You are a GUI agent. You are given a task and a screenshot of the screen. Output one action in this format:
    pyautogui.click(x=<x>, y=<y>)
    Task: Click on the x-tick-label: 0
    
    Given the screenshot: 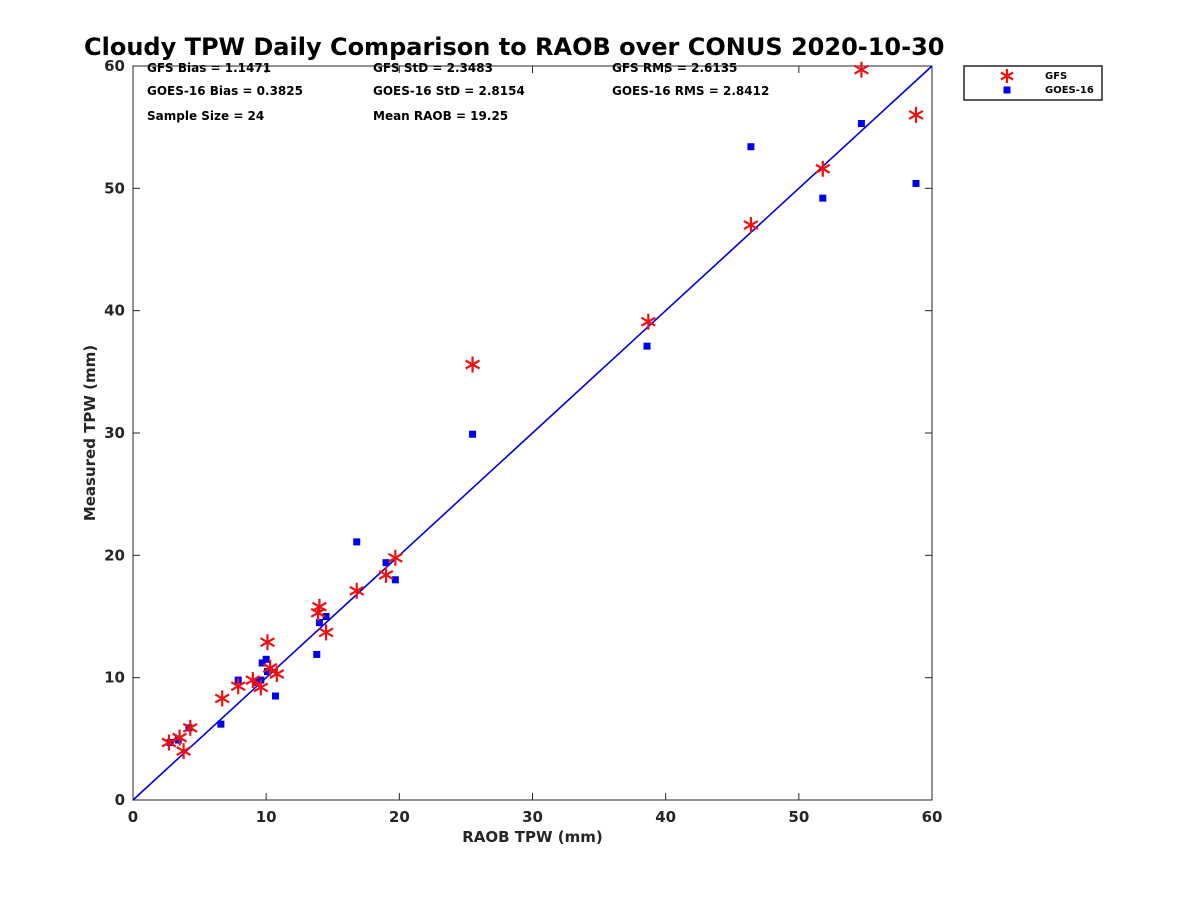 What is the action you would take?
    pyautogui.click(x=133, y=817)
    